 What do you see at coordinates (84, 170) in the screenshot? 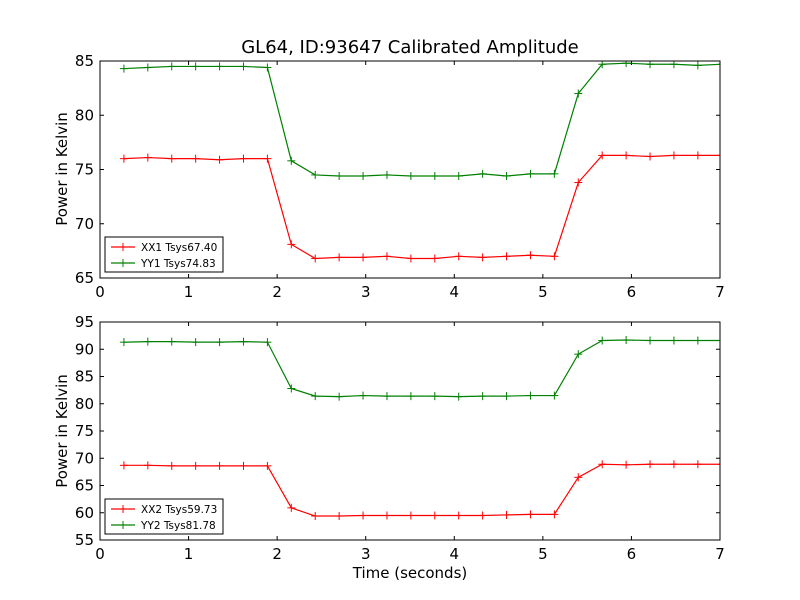
I see `y-tick-label: 75` at bounding box center [84, 170].